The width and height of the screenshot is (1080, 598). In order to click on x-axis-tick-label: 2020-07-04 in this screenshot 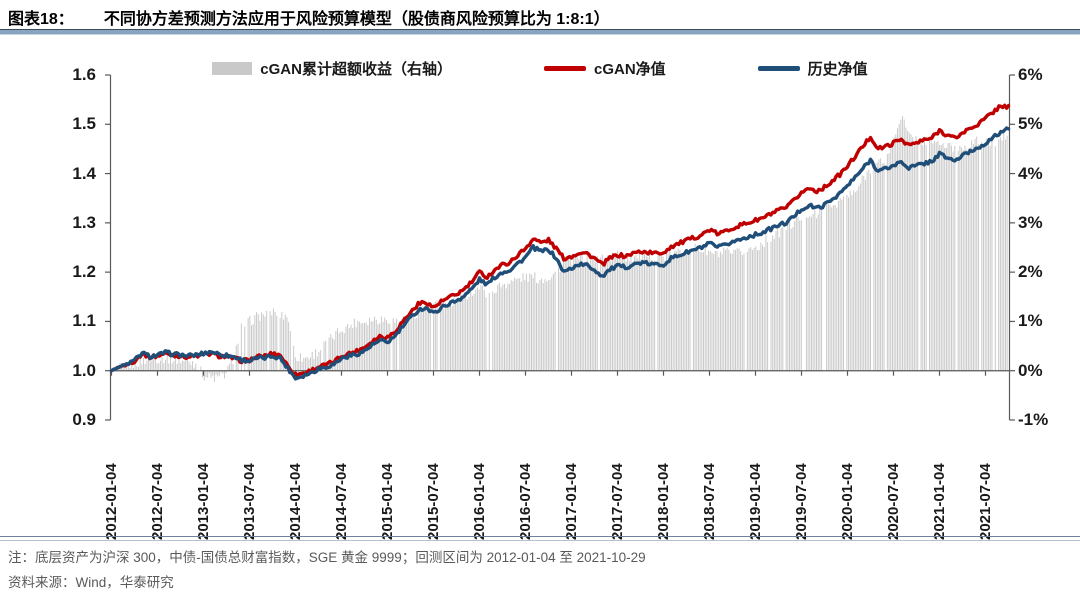, I will do `click(893, 501)`.